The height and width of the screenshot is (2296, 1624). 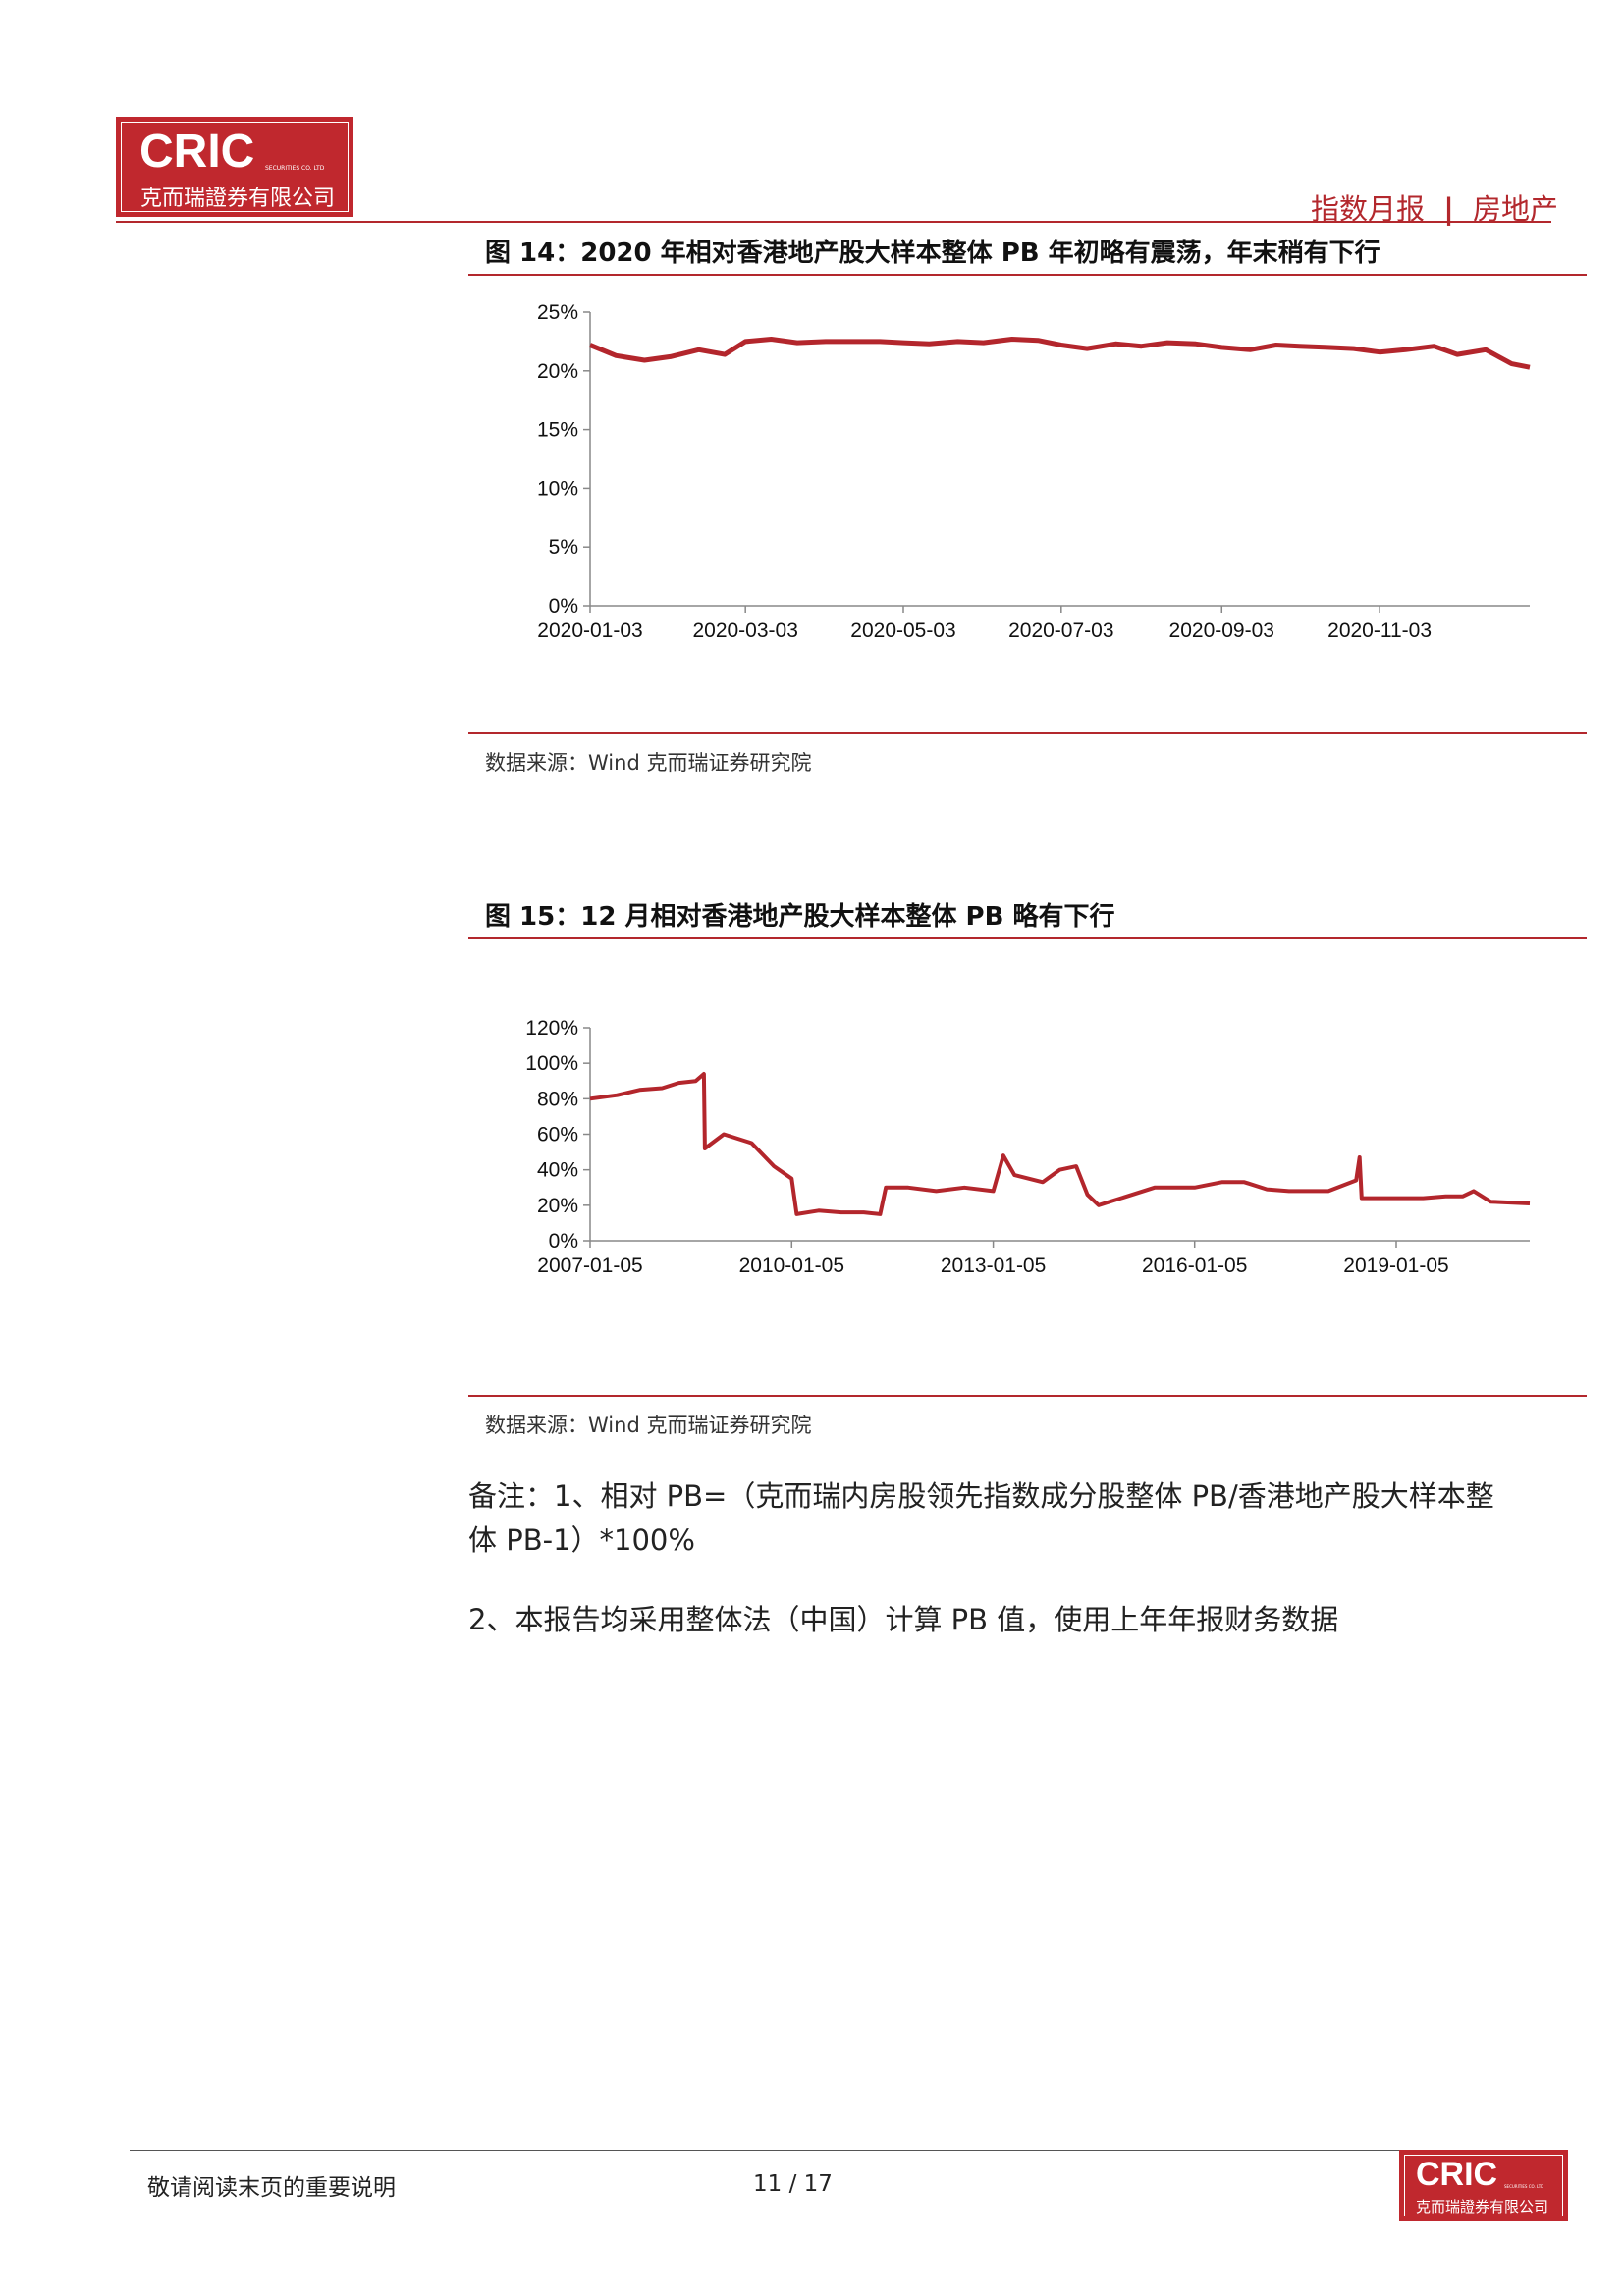 I want to click on footer-logo: CRIC SECURITIES CO. LTD 克而瑞證券有限公司, so click(x=1483, y=2185).